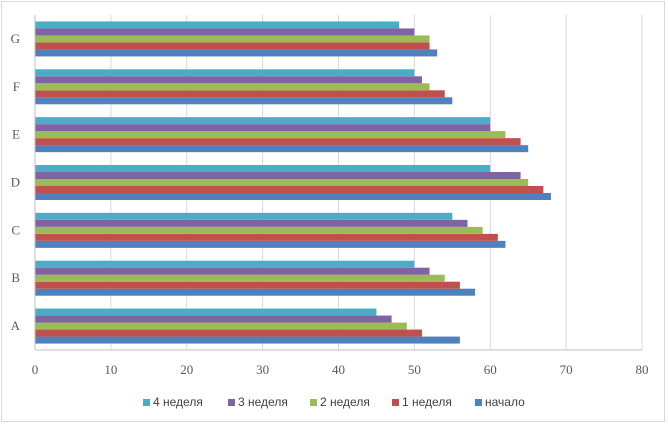 This screenshot has width=668, height=425. Describe the element at coordinates (15, 38) in the screenshot. I see `y-tick-label: G` at that location.